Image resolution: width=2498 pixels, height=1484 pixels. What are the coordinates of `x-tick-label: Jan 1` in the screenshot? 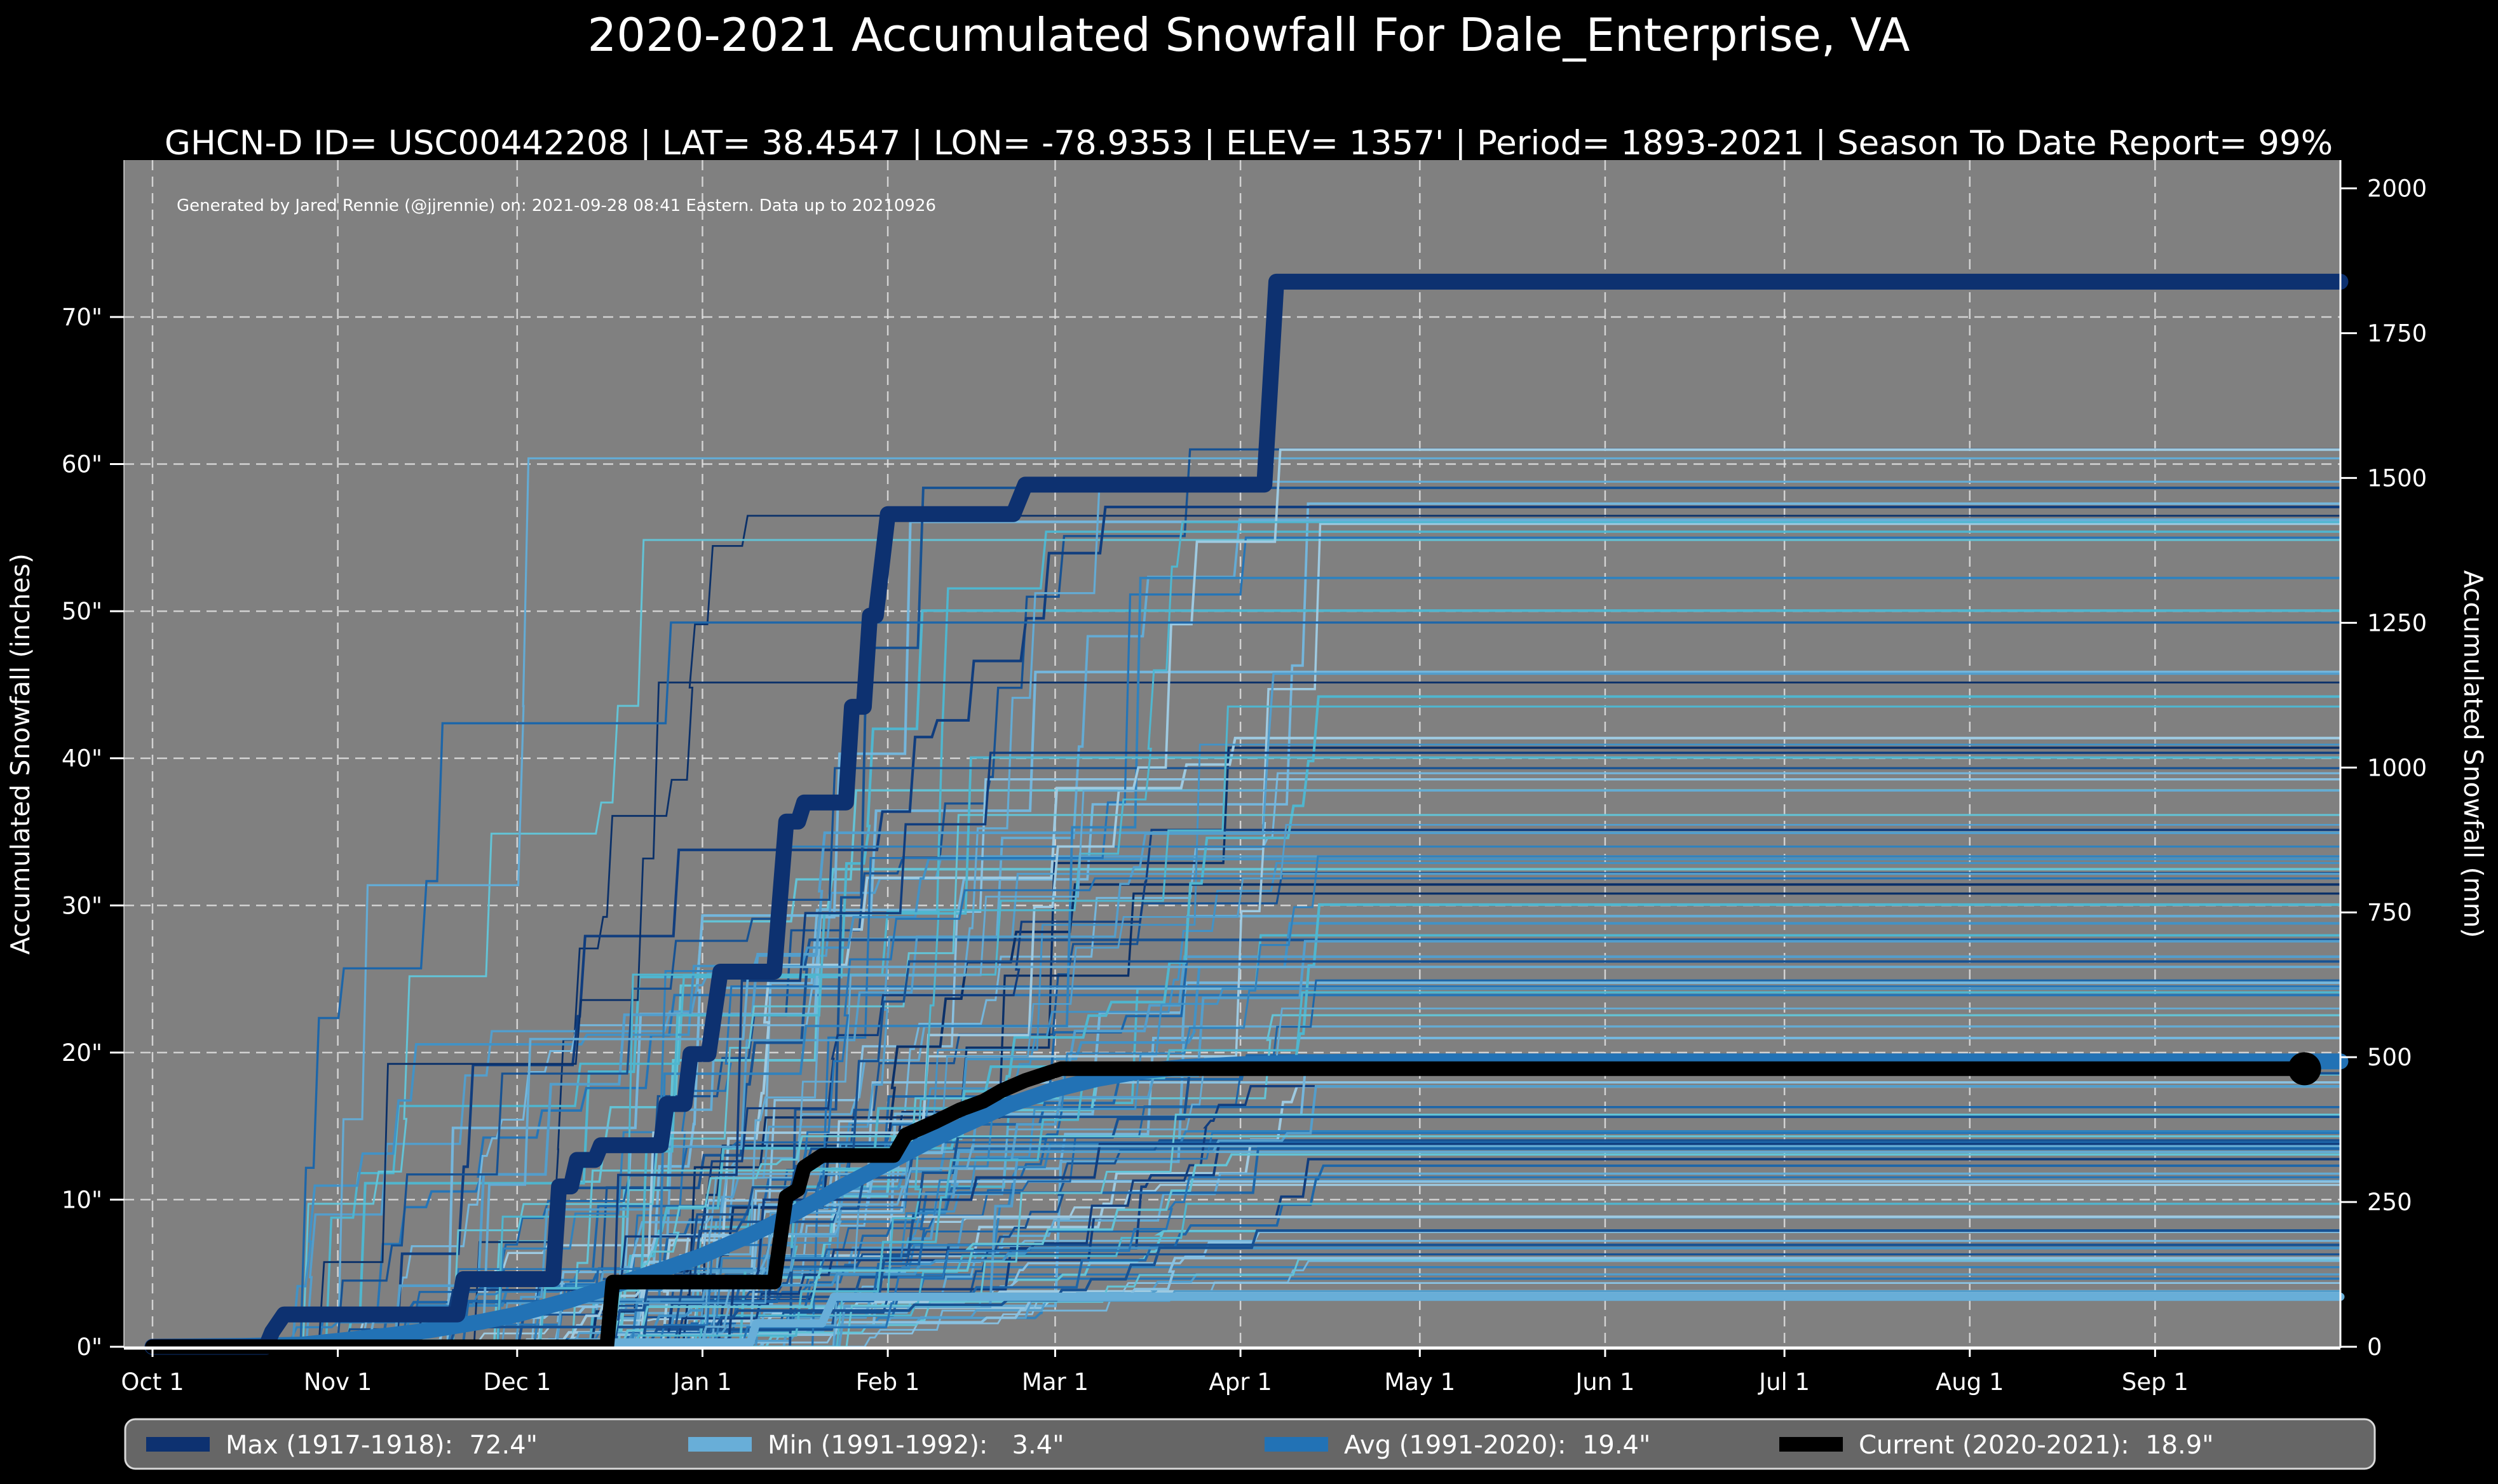 It's located at (701, 1382).